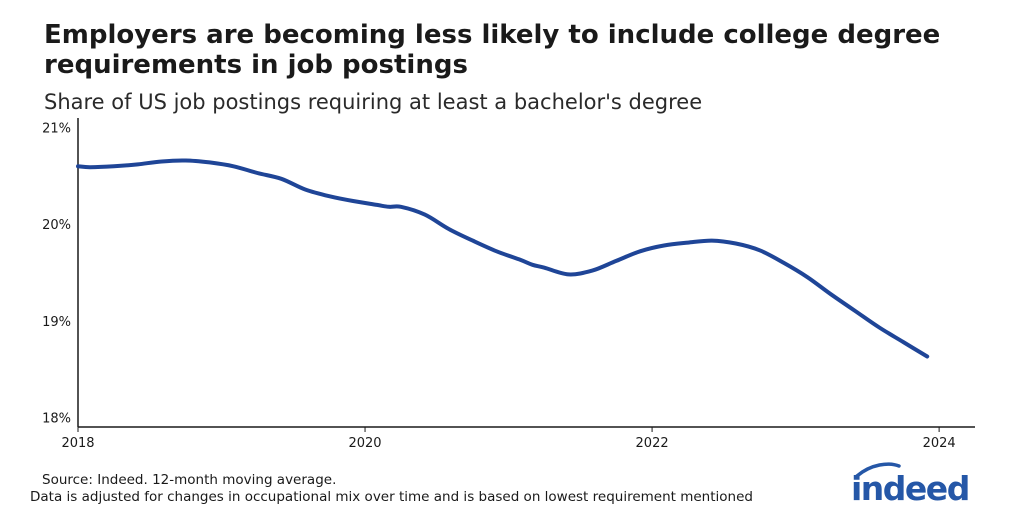 This screenshot has width=1027, height=518. I want to click on y-tick-label: 20%, so click(56, 225).